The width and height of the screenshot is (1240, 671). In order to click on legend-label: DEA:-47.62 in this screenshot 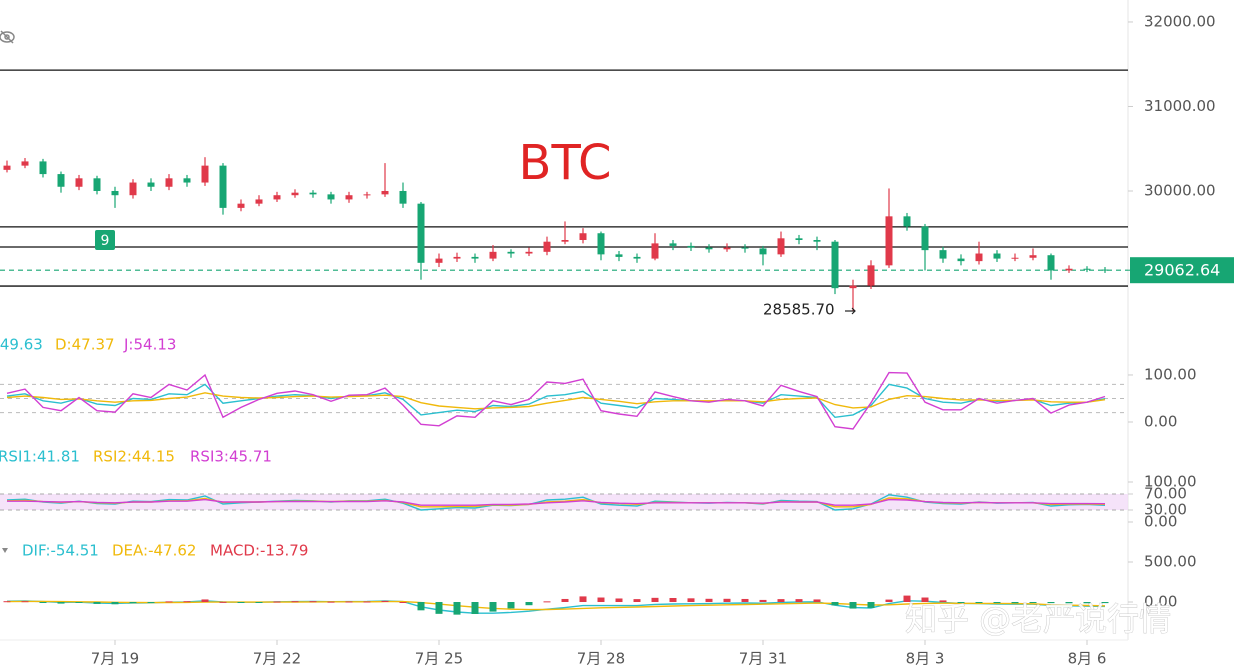, I will do `click(154, 551)`.